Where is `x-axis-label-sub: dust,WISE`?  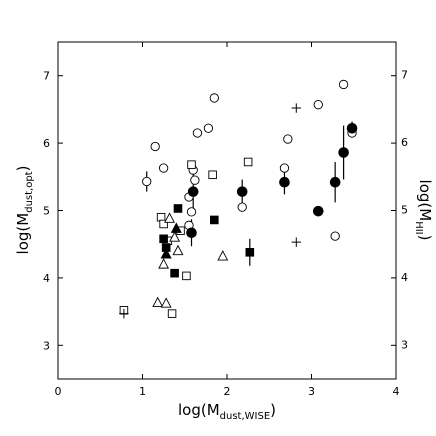
x-axis-label-sub: dust,WISE is located at coordinates (245, 416).